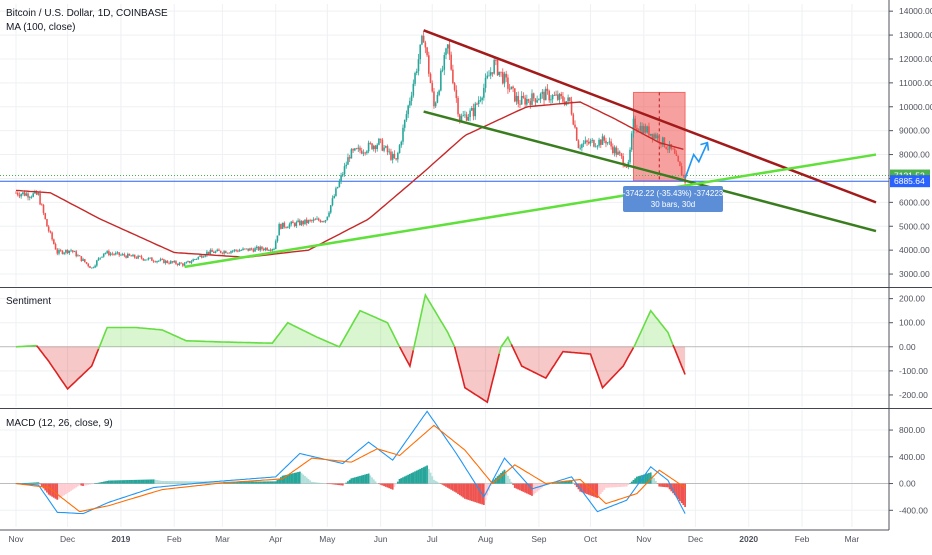 Image resolution: width=932 pixels, height=555 pixels. I want to click on y-tick-label: 10000.00, so click(915, 107).